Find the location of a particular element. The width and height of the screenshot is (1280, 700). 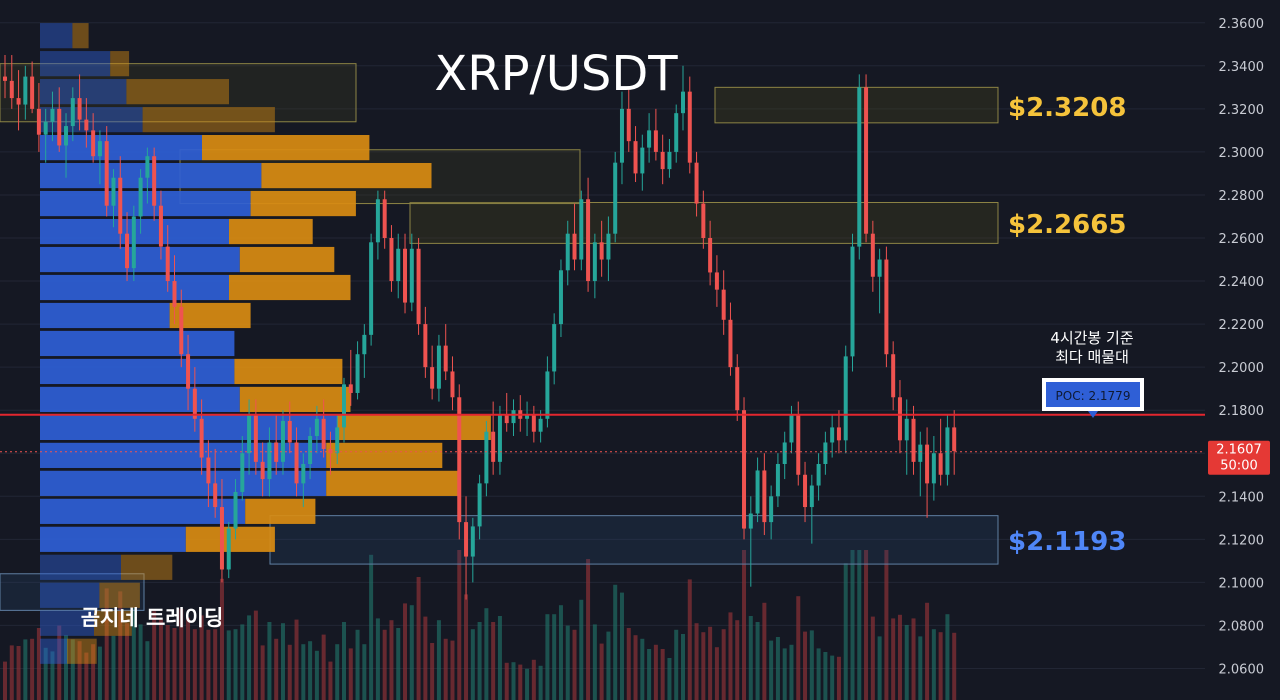

price-tick-label: 2.2800 is located at coordinates (1242, 196).